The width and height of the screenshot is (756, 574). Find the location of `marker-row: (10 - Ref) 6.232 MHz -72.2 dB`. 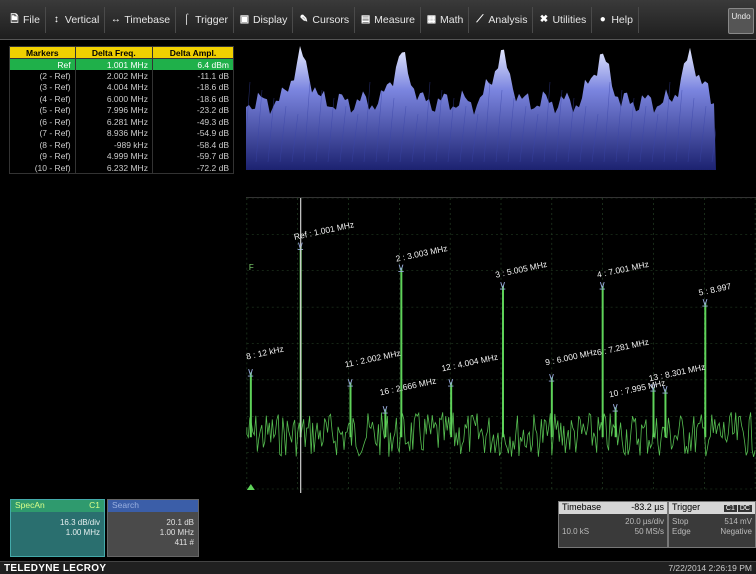

marker-row: (10 - Ref) 6.232 MHz -72.2 dB is located at coordinates (122, 168).